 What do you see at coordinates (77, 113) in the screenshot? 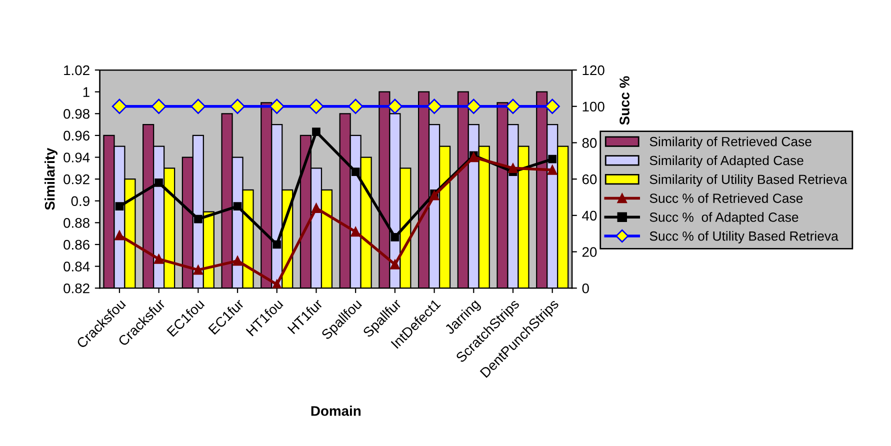
I see `y-tick-label: 0.98` at bounding box center [77, 113].